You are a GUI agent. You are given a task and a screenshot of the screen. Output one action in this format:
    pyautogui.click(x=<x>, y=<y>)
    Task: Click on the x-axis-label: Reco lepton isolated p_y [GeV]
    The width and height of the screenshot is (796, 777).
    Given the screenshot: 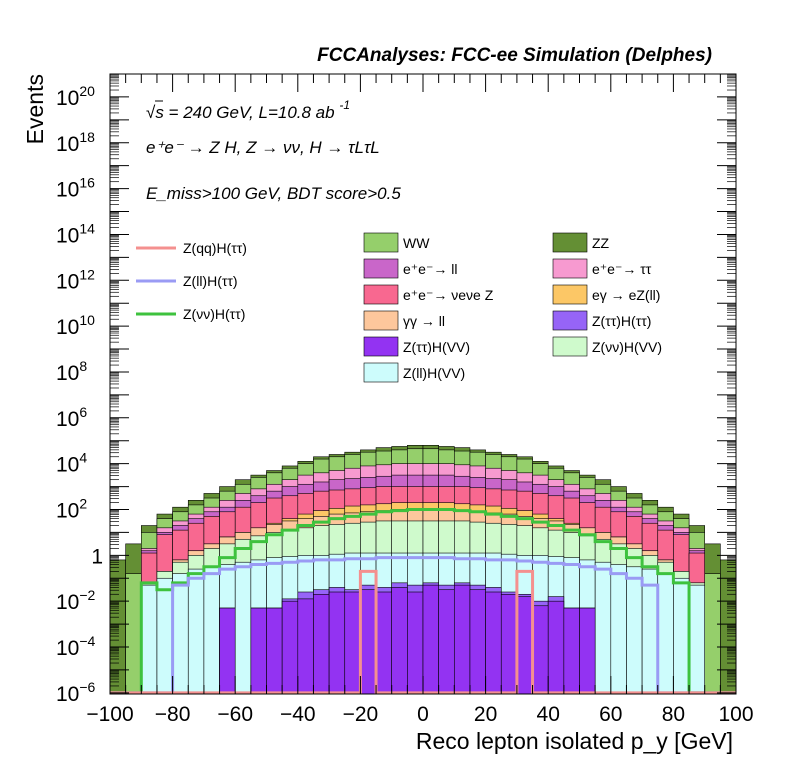 What is the action you would take?
    pyautogui.click(x=574, y=741)
    